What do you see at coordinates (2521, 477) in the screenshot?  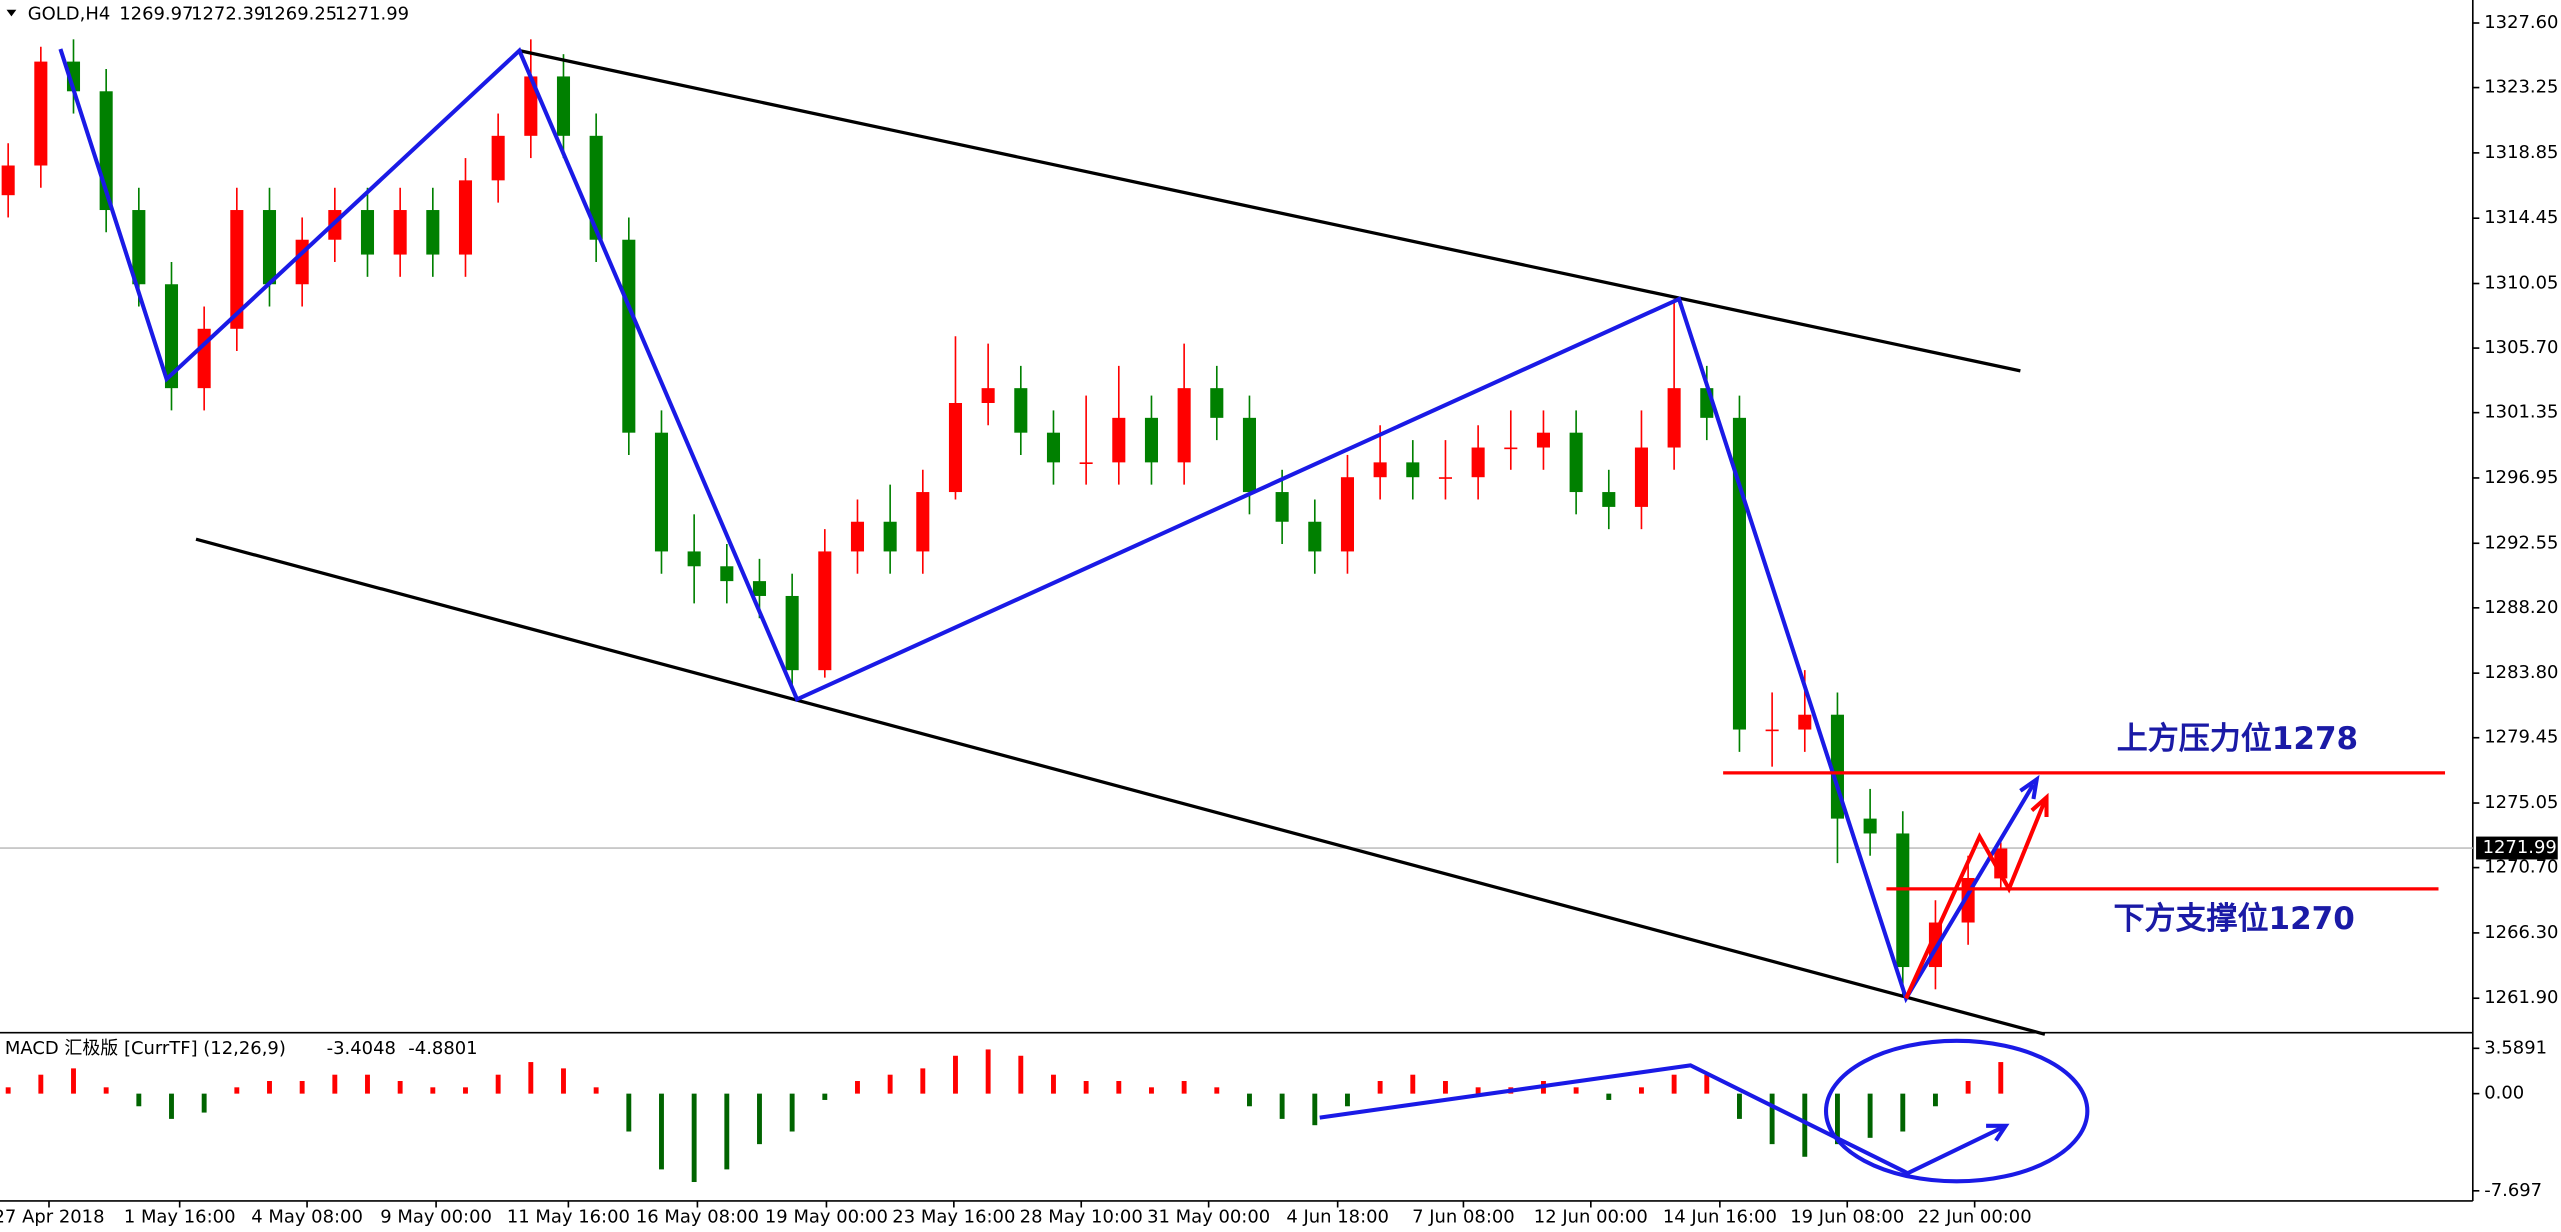 I see `y-tick-label: 1296.95` at bounding box center [2521, 477].